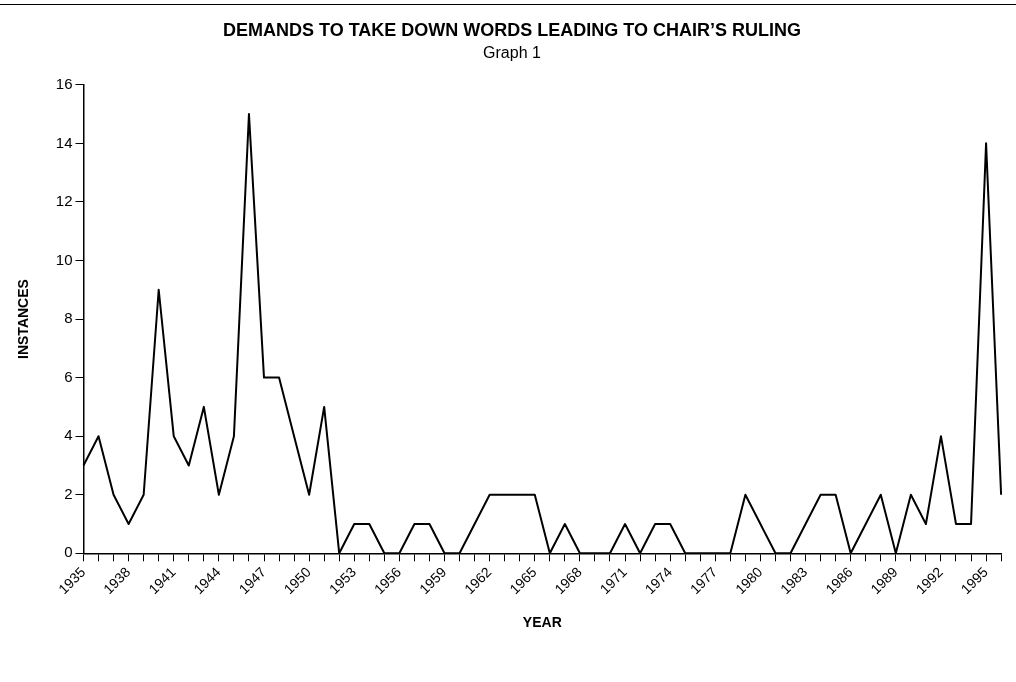 The width and height of the screenshot is (1016, 682). Describe the element at coordinates (512, 29) in the screenshot. I see `chart-title: DEMANDS TO TAKE DOWN WORDS LEADING TO CHAIR’S RULING` at that location.